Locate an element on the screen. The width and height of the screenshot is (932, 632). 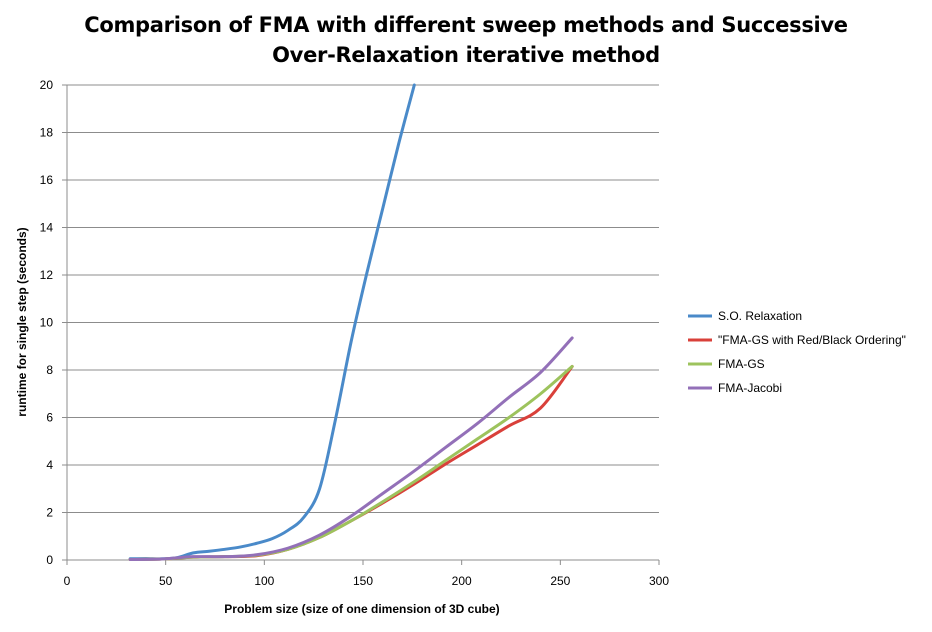
chart-title-line-2: Over-Relaxation iterative method is located at coordinates (466, 55).